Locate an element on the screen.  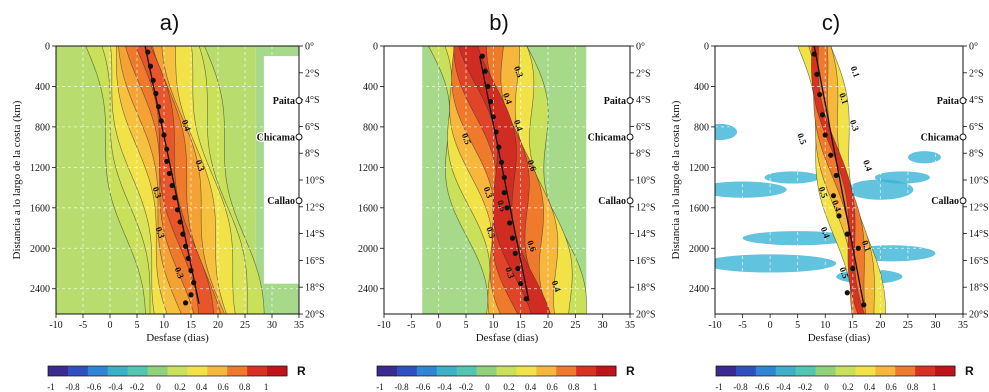
lat-tick-label: 0° is located at coordinates (973, 47).